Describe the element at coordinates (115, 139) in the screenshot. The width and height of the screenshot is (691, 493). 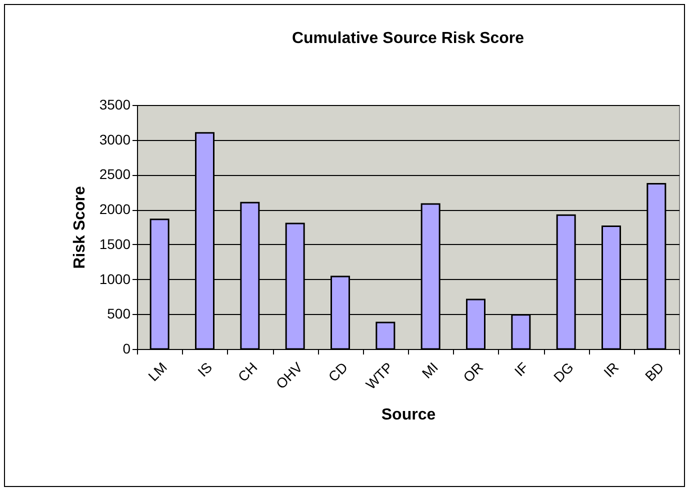
I see `y-tick-label: 3000` at that location.